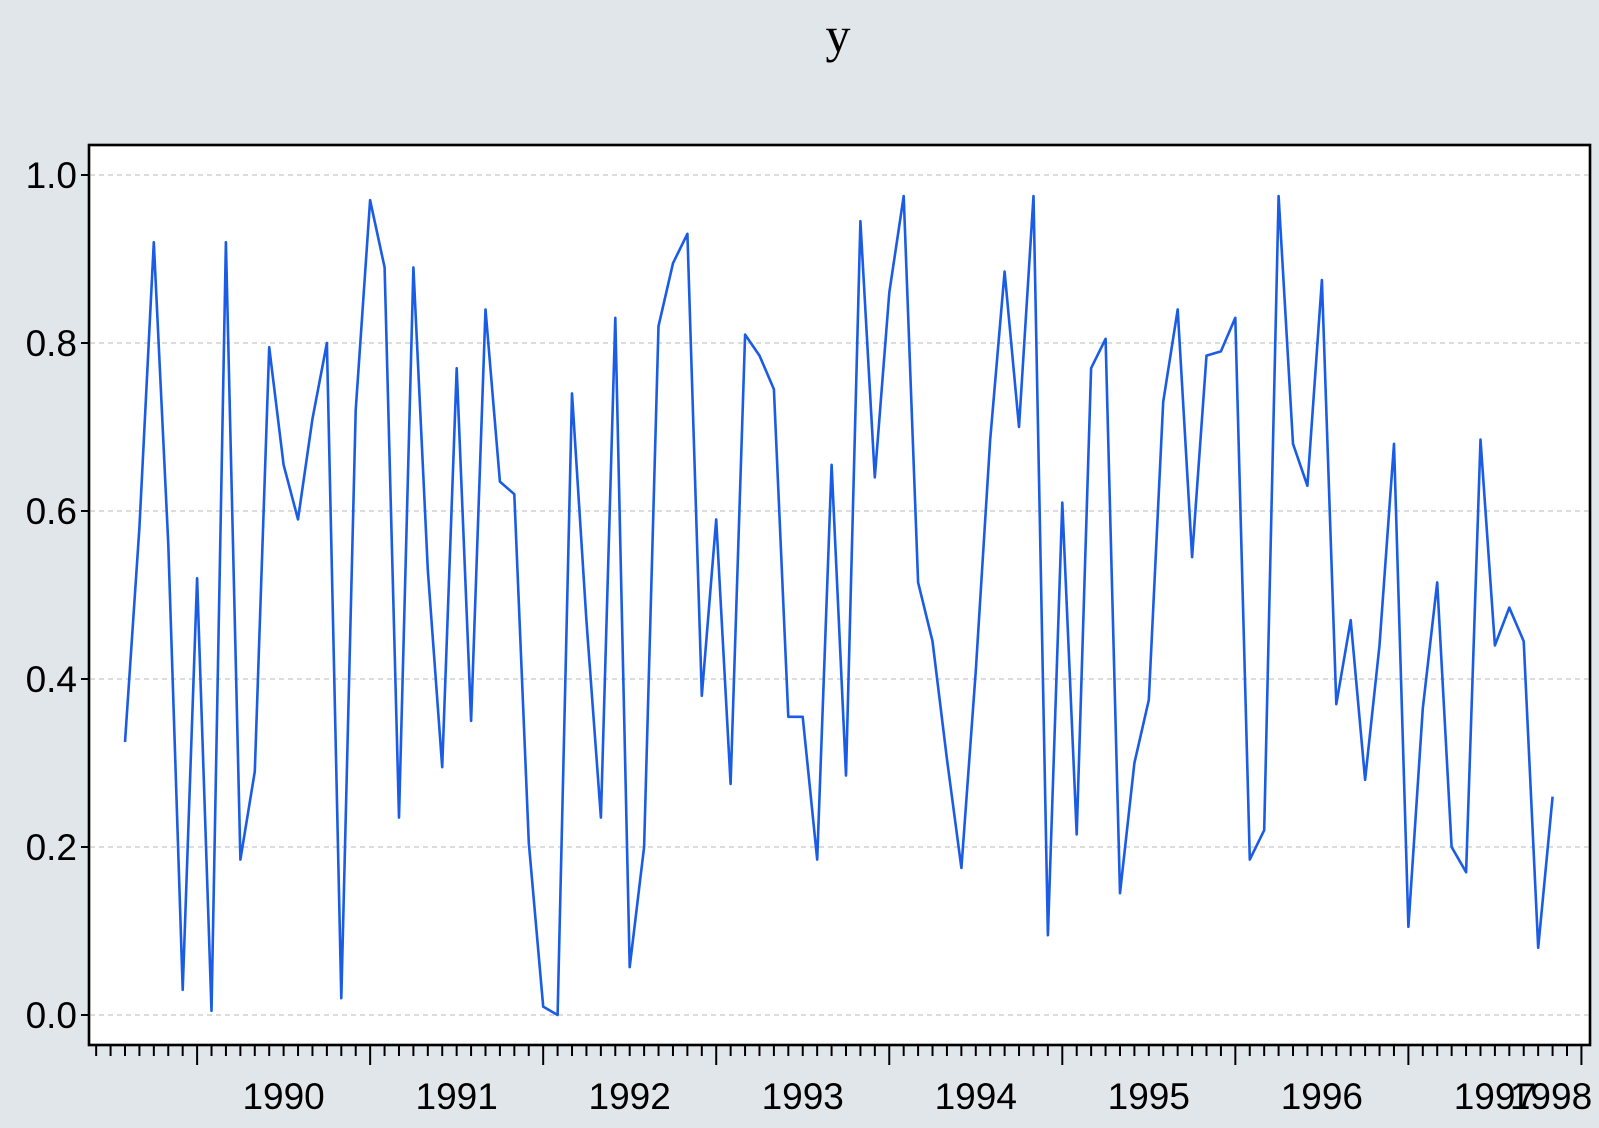  I want to click on x-tick-label: 1993, so click(803, 1096).